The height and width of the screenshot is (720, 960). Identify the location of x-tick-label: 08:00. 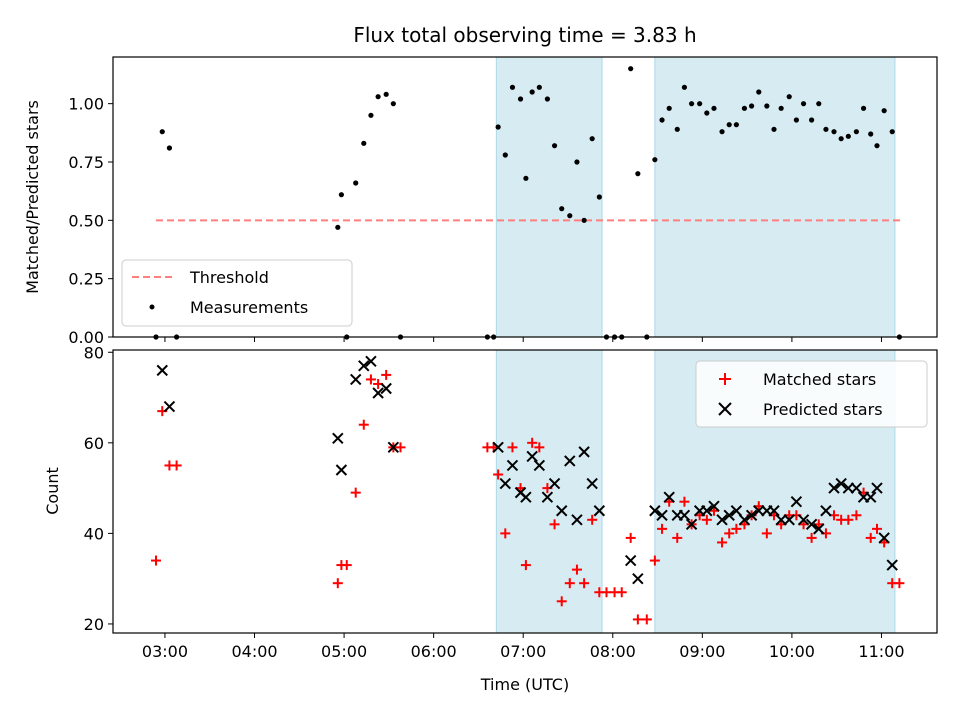
(613, 651).